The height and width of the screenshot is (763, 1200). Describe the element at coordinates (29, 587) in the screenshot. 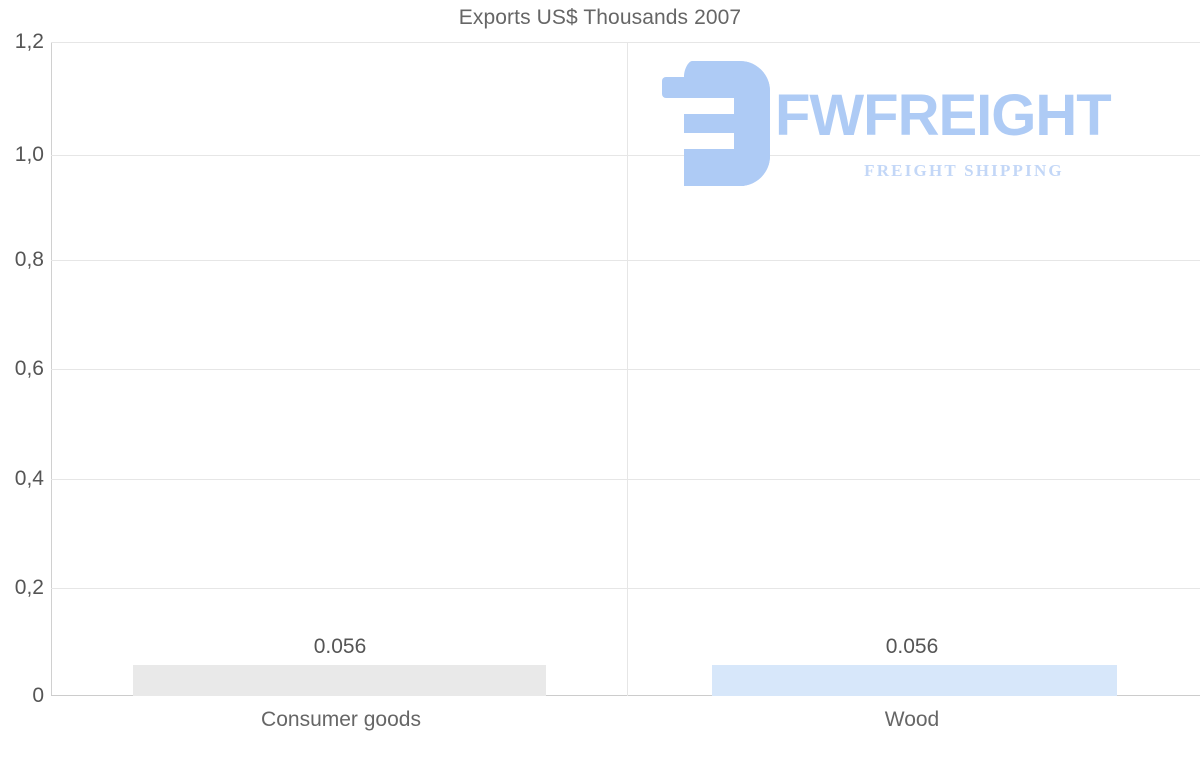

I see `y-tick-label-0-2: 0,2` at that location.